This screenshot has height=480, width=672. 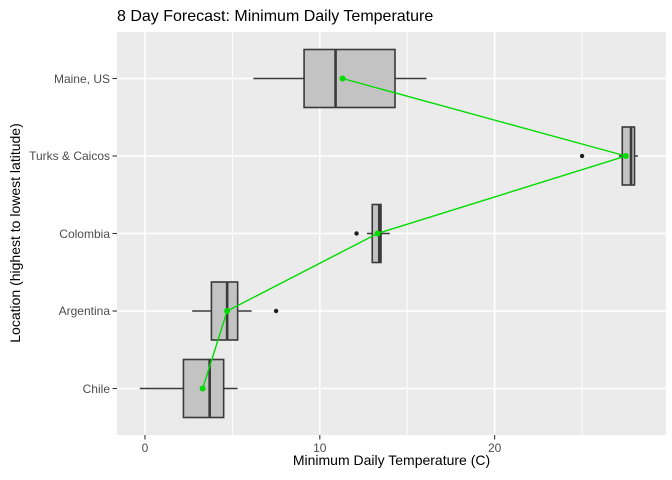 What do you see at coordinates (145, 448) in the screenshot?
I see `x-tick-label-0: 0` at bounding box center [145, 448].